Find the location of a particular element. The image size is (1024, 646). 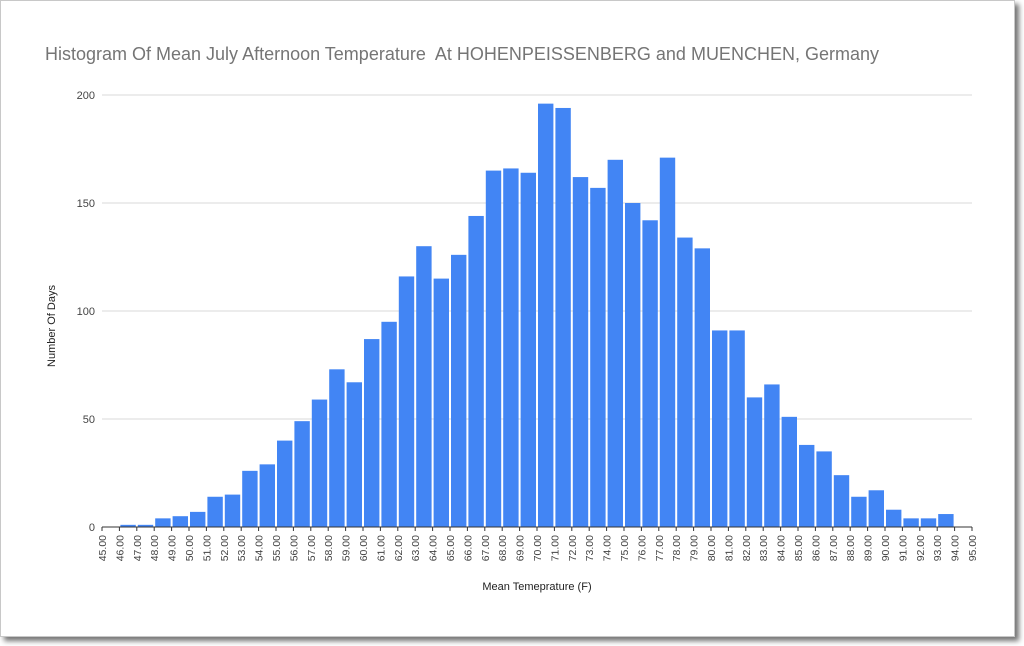

x-tick-label: 46.00 is located at coordinates (120, 548).